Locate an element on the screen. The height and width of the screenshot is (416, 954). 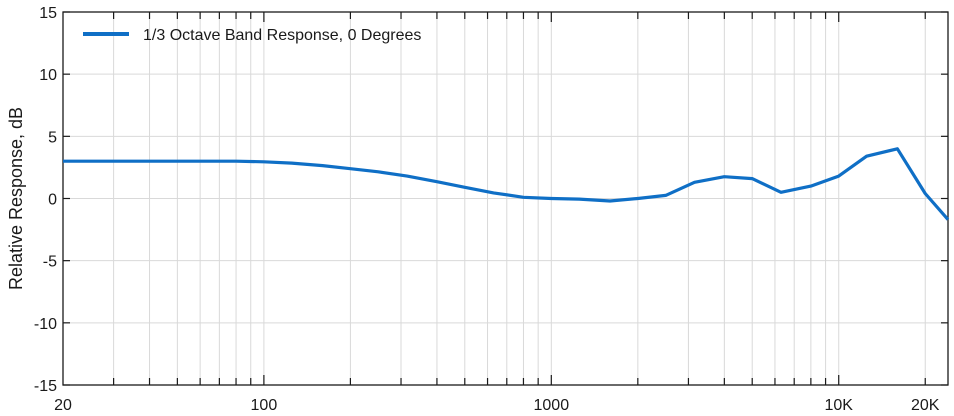
legend: 1/3 Octave Band Response, 0 Degrees is located at coordinates (252, 35).